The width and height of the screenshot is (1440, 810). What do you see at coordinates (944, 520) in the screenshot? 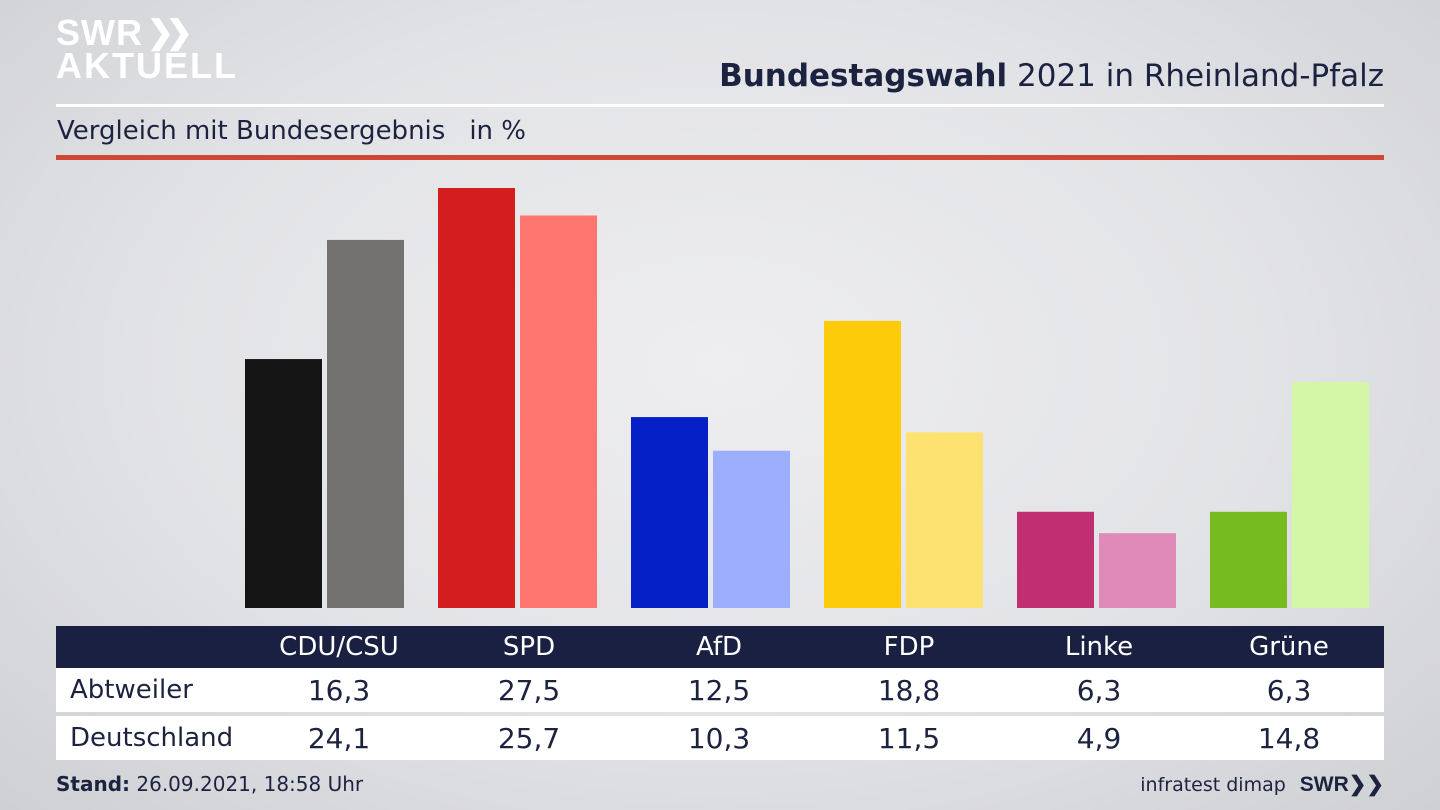
I see `bar-fdp-deutschland` at bounding box center [944, 520].